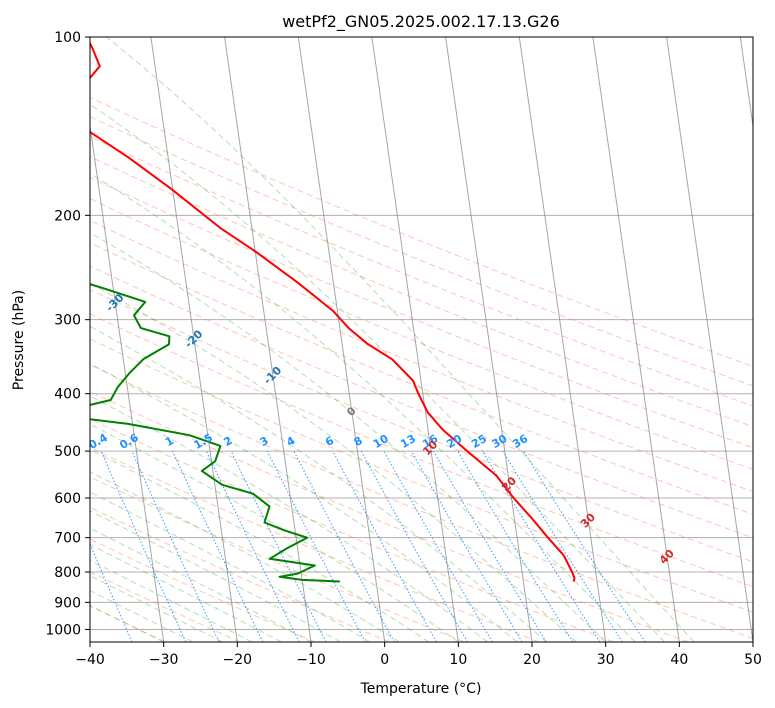  Describe the element at coordinates (67, 38) in the screenshot. I see `y-tick-label: 100` at that location.